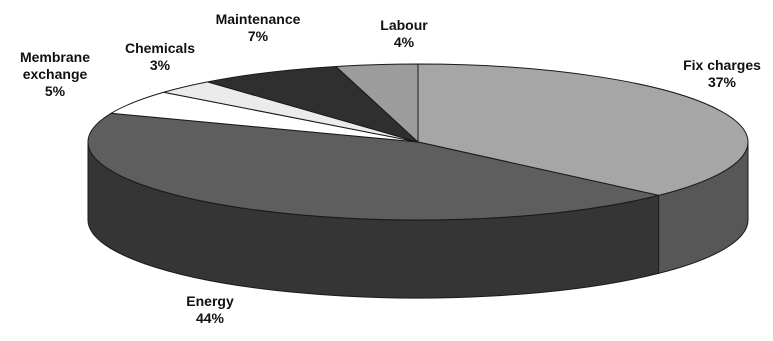 The image size is (773, 341). Describe the element at coordinates (210, 309) in the screenshot. I see `slice-label-energy: Energy 44%` at that location.